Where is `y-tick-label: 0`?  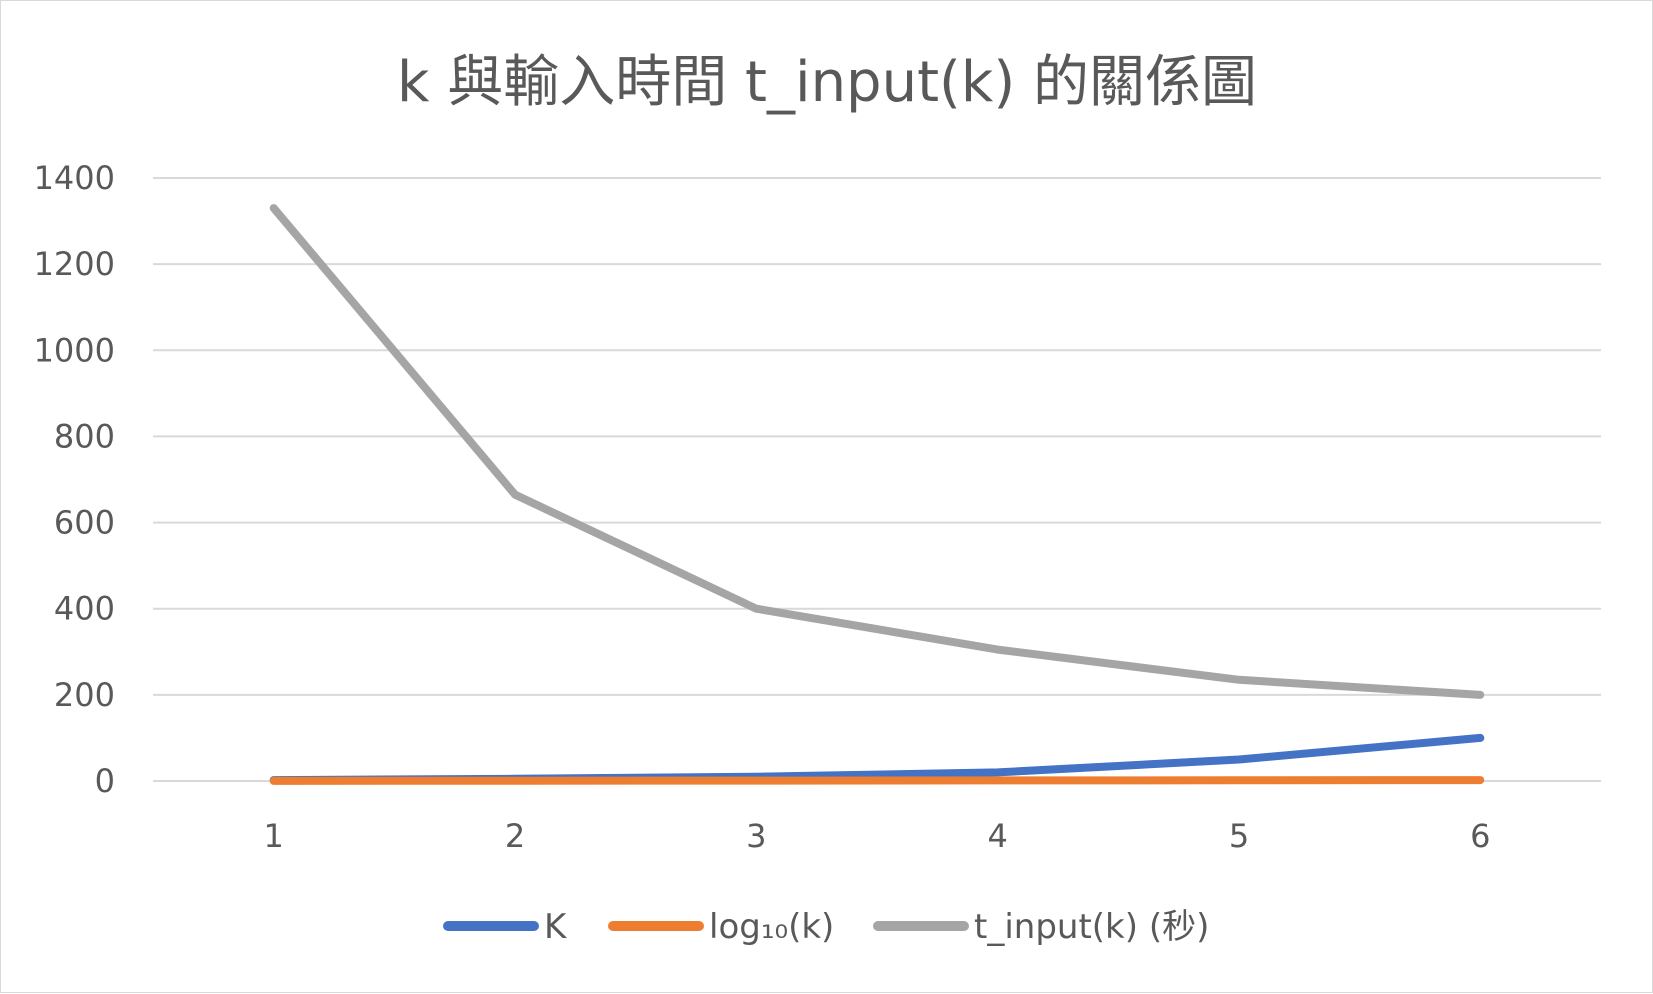 y-tick-label: 0 is located at coordinates (105, 781).